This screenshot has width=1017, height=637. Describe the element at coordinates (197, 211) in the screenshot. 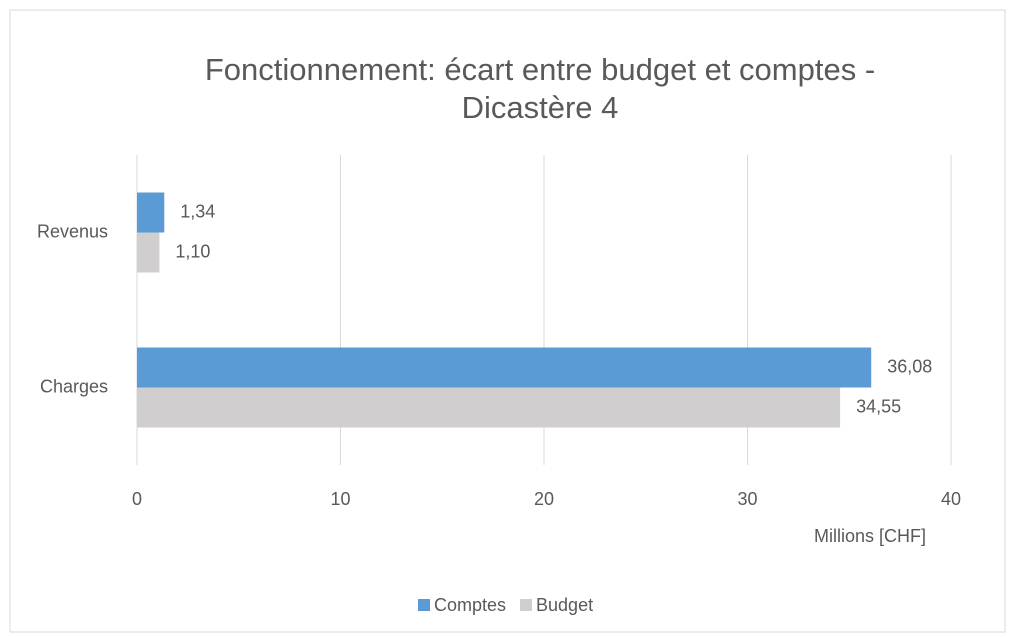

I see `data-label: 1,34` at that location.